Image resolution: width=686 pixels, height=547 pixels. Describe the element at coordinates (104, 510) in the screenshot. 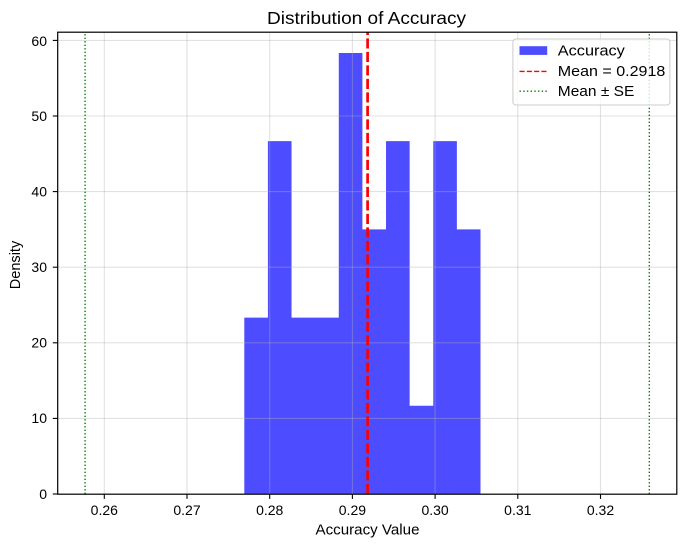

I see `svg-text: 0.26` at that location.